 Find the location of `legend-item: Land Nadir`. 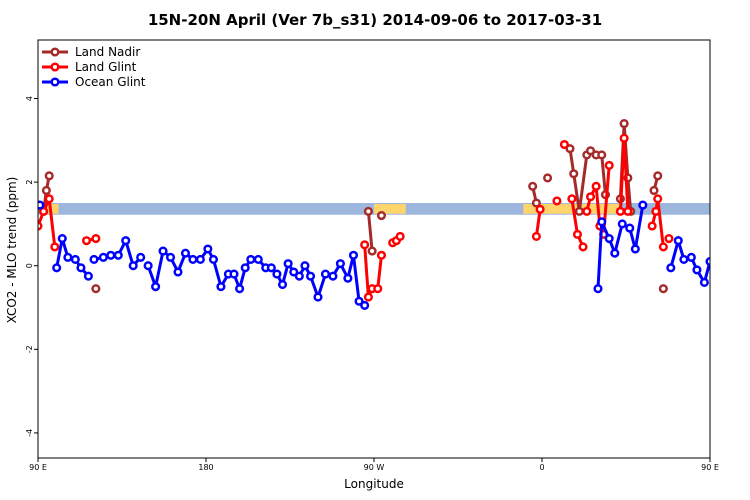

legend-item: Land Nadir is located at coordinates (91, 52).